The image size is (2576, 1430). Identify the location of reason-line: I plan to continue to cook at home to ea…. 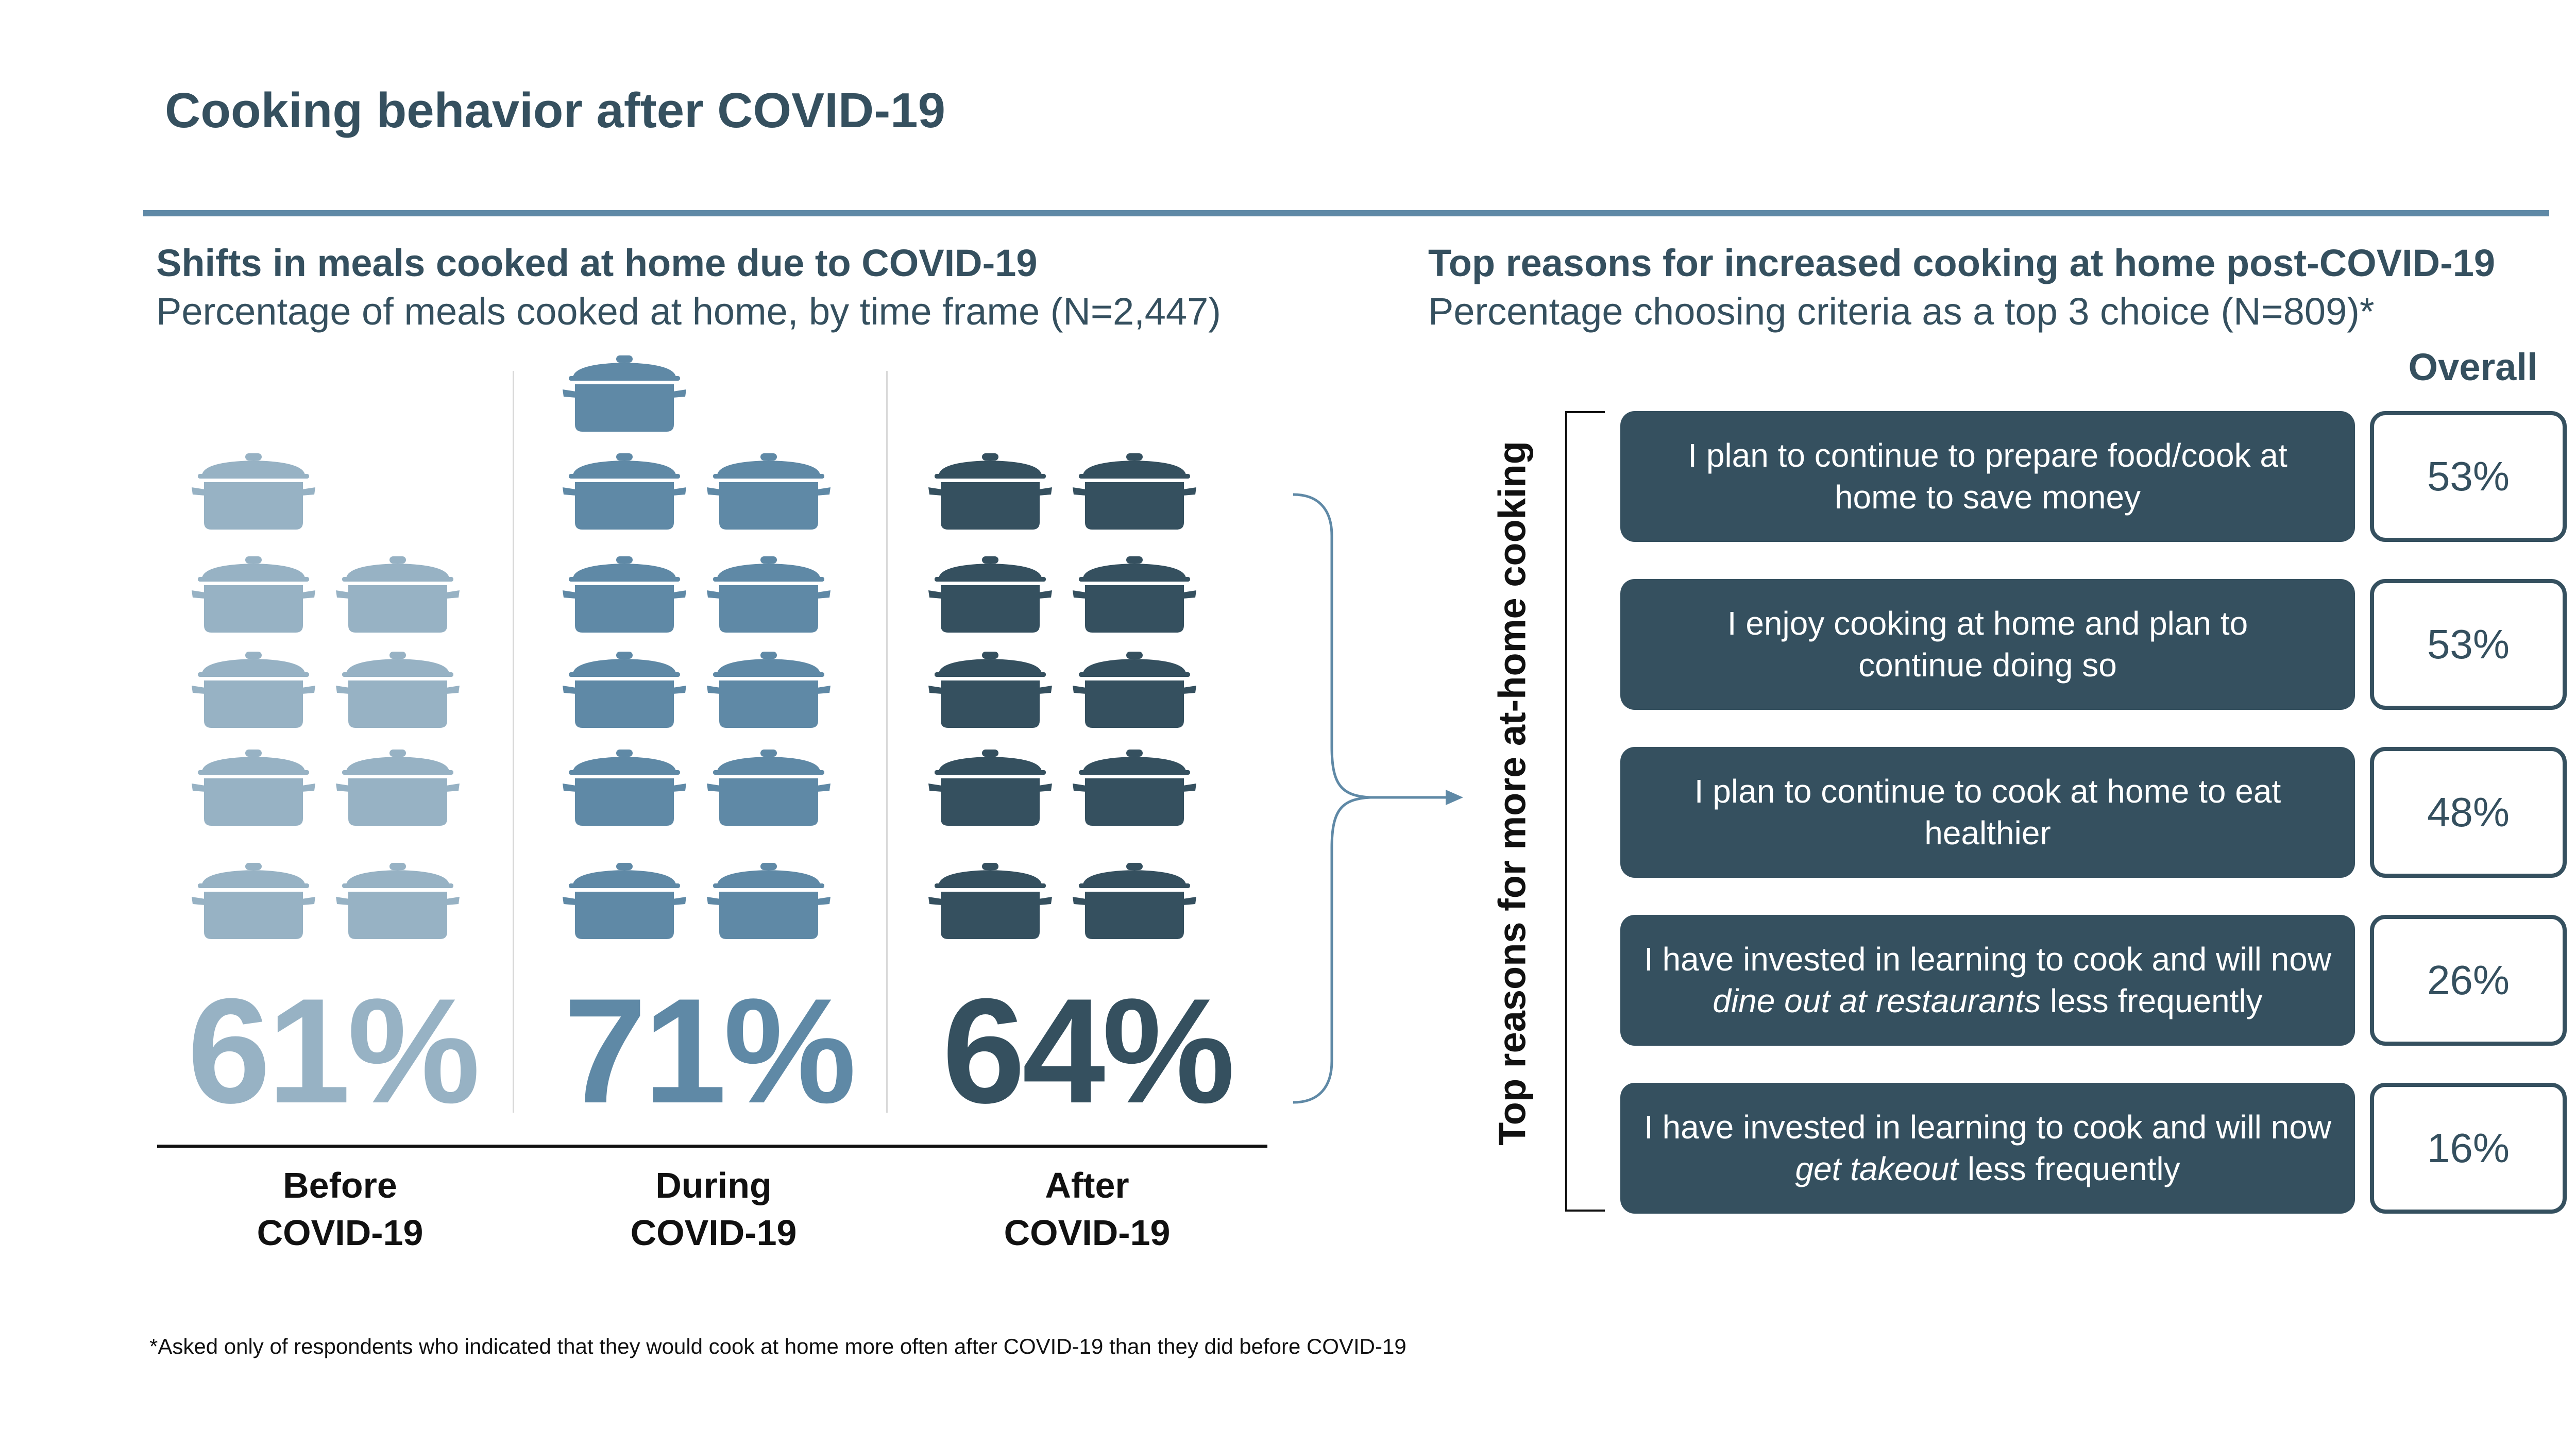
(1987, 791).